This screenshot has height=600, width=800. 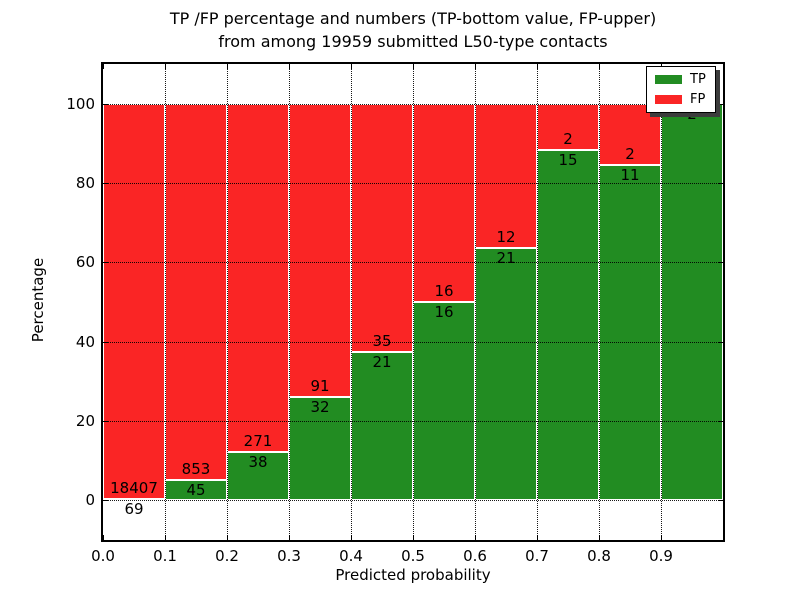 What do you see at coordinates (568, 160) in the screenshot?
I see `tp-count-label: 15` at bounding box center [568, 160].